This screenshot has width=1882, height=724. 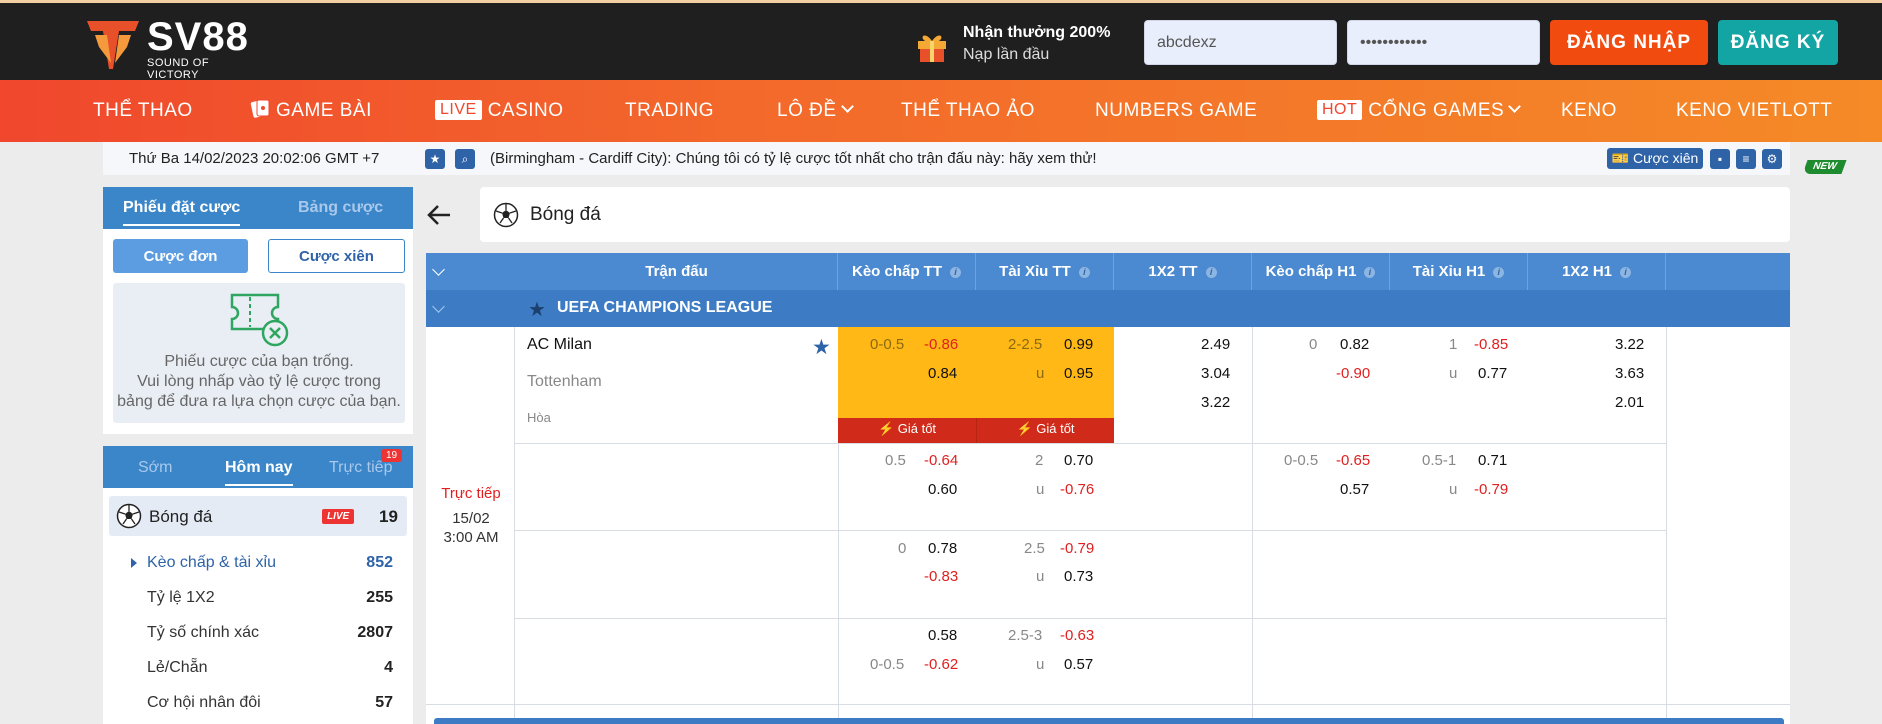 What do you see at coordinates (143, 111) in the screenshot?
I see `nav-the-thao: THỂ THAO` at bounding box center [143, 111].